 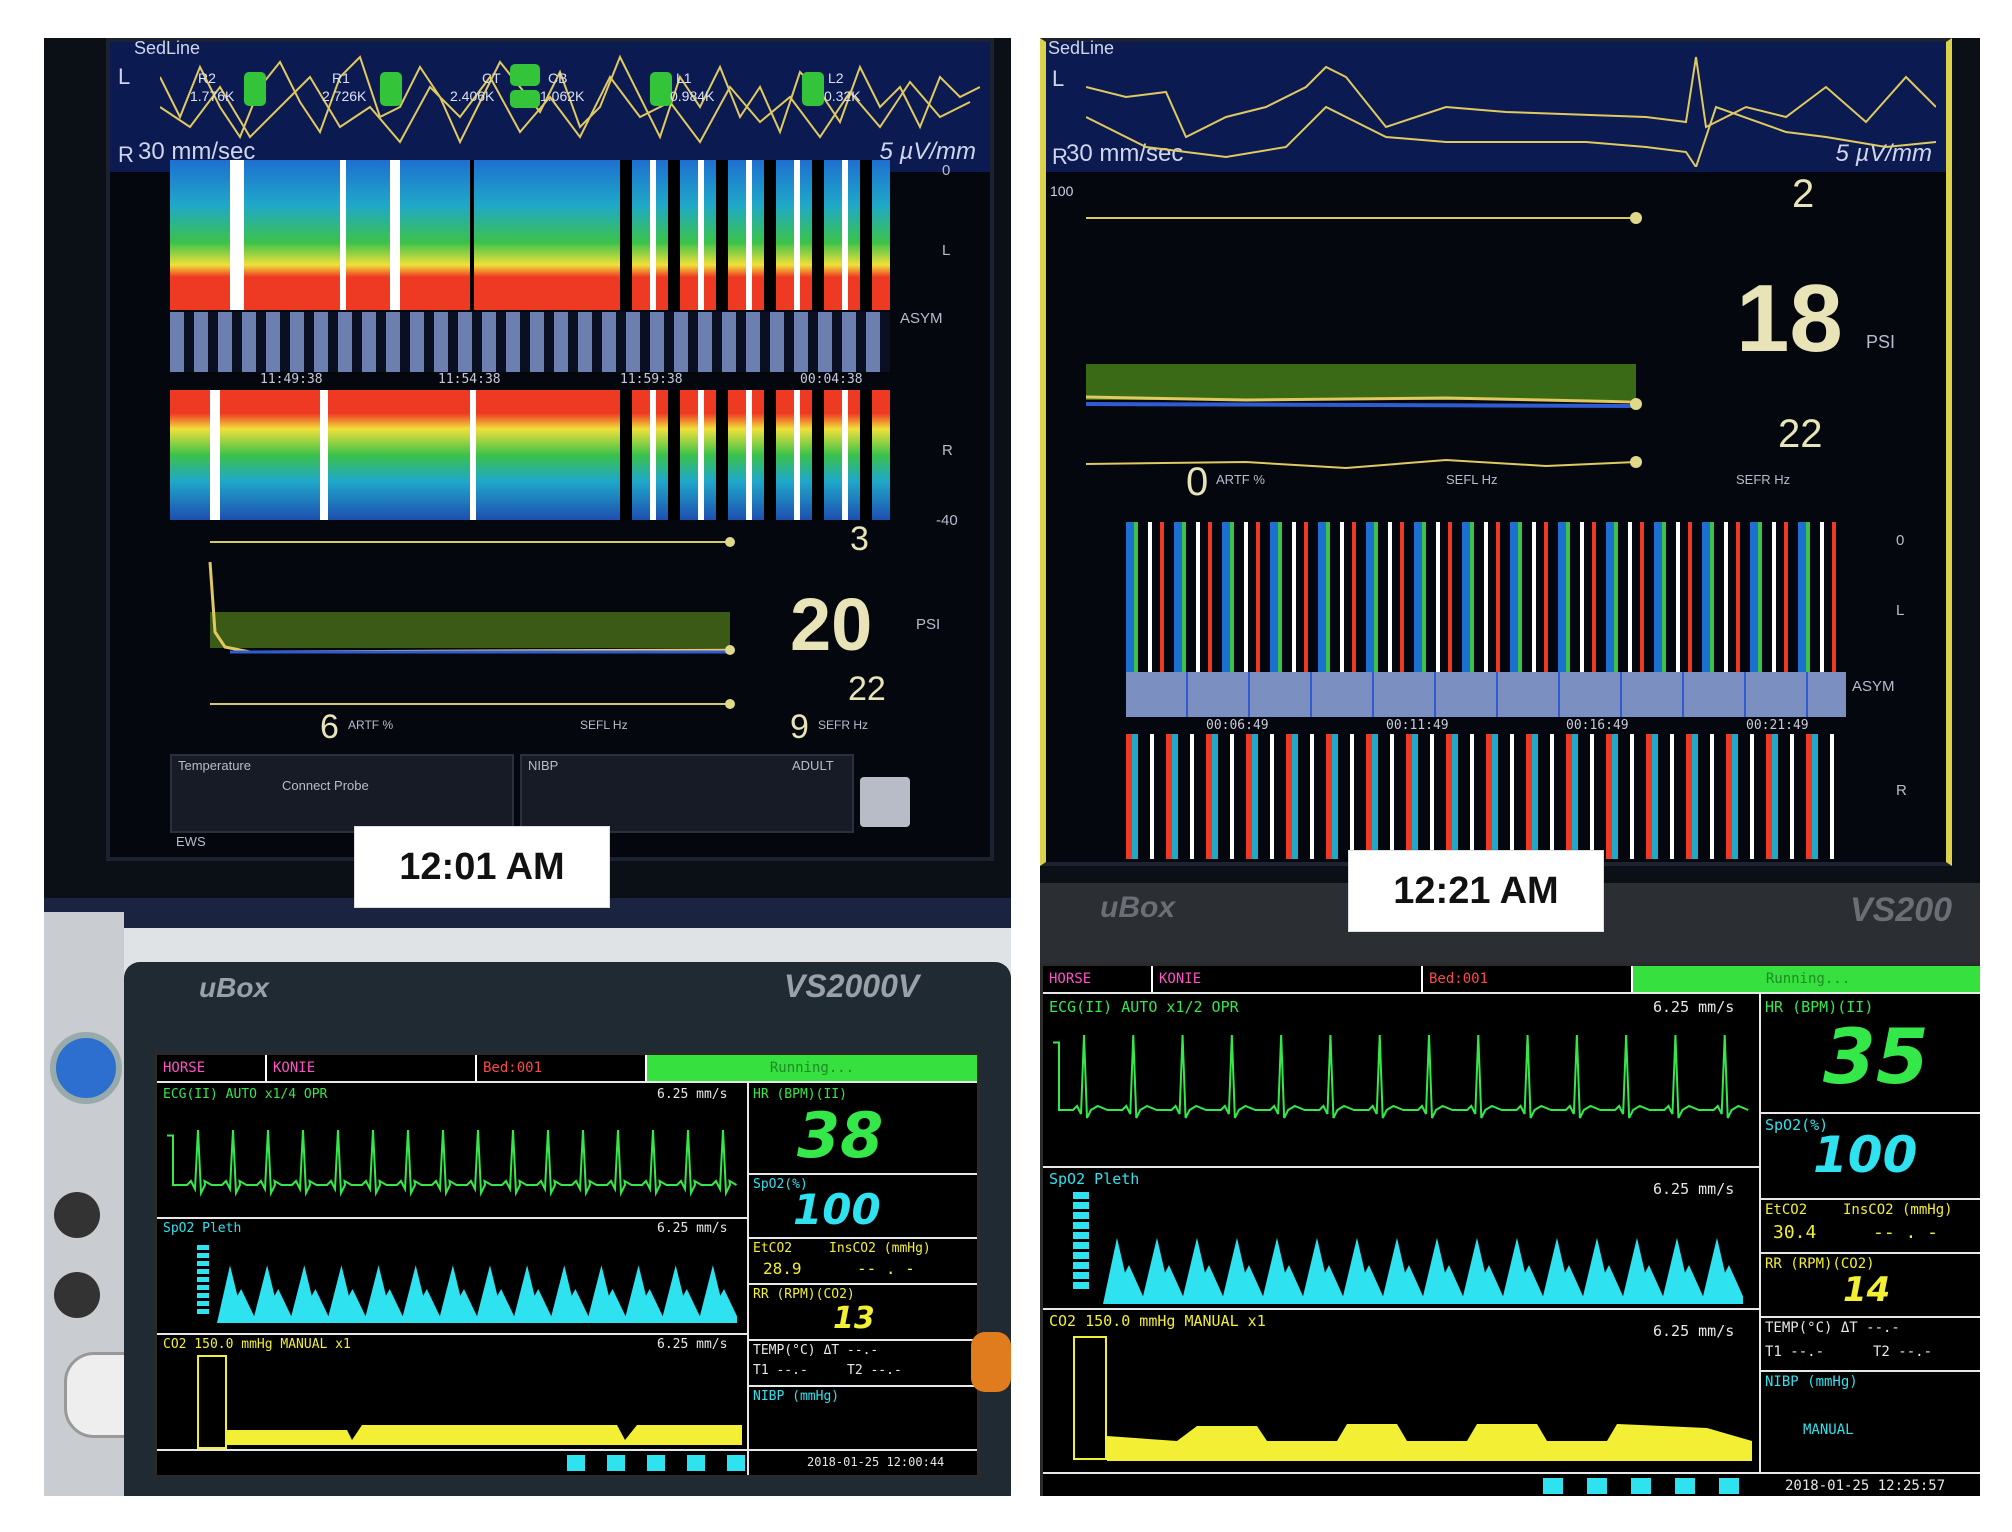 What do you see at coordinates (796, 1396) in the screenshot?
I see `nibp-label: NIBP (mmHg)` at bounding box center [796, 1396].